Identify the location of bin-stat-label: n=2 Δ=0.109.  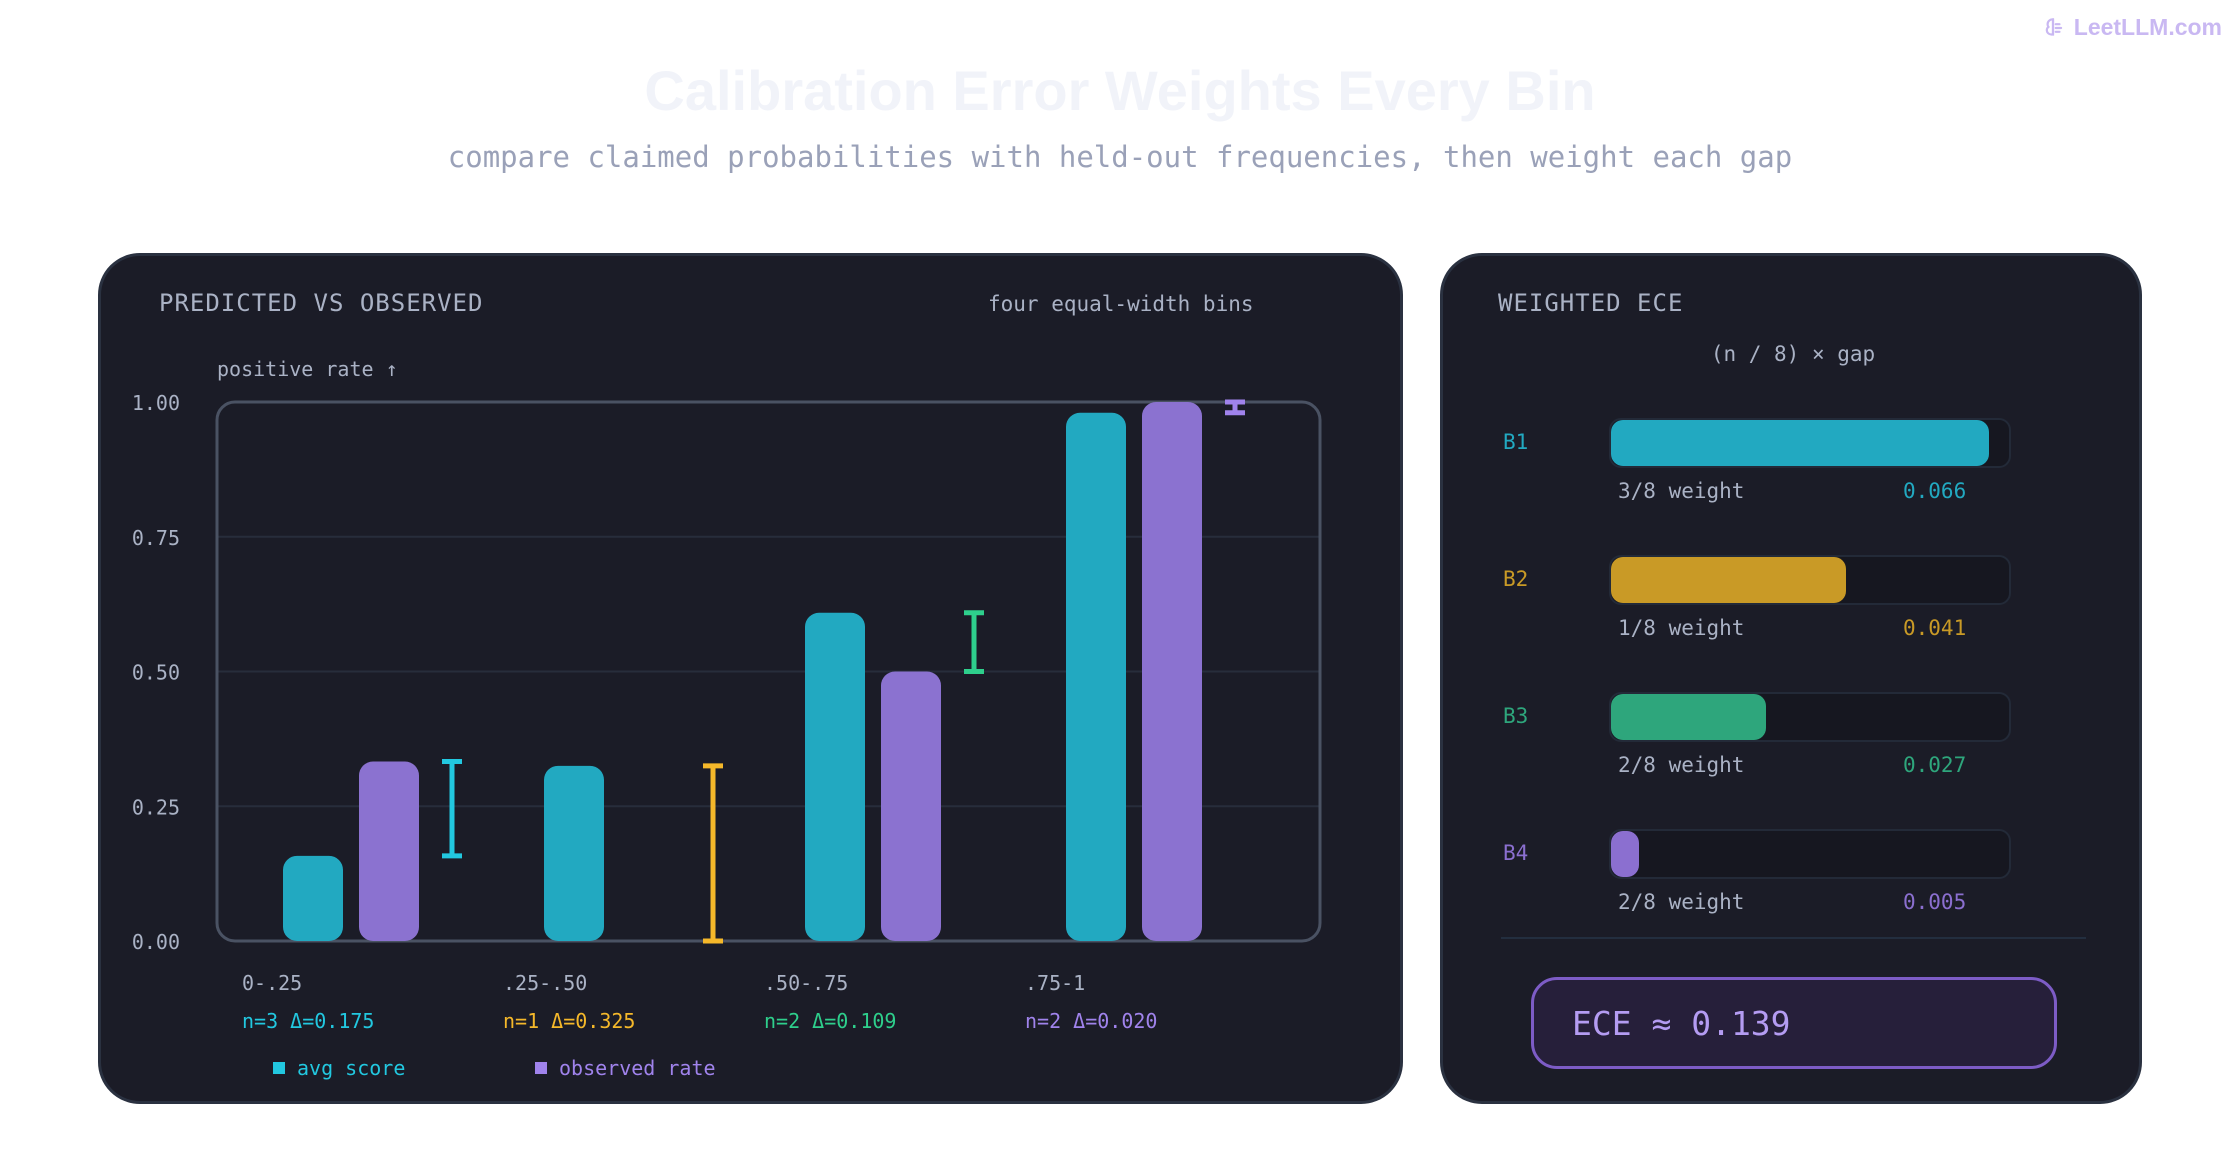
(830, 1021).